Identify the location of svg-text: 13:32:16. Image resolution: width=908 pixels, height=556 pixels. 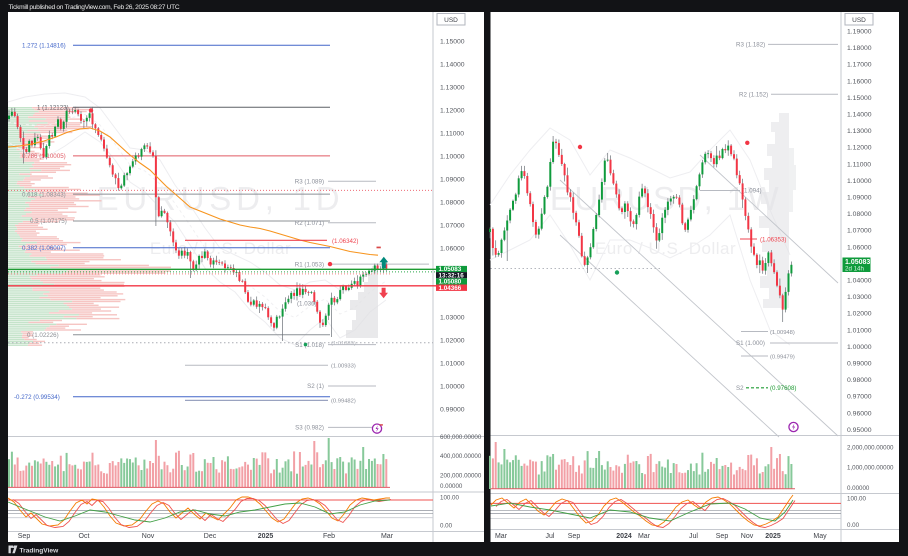
(452, 275).